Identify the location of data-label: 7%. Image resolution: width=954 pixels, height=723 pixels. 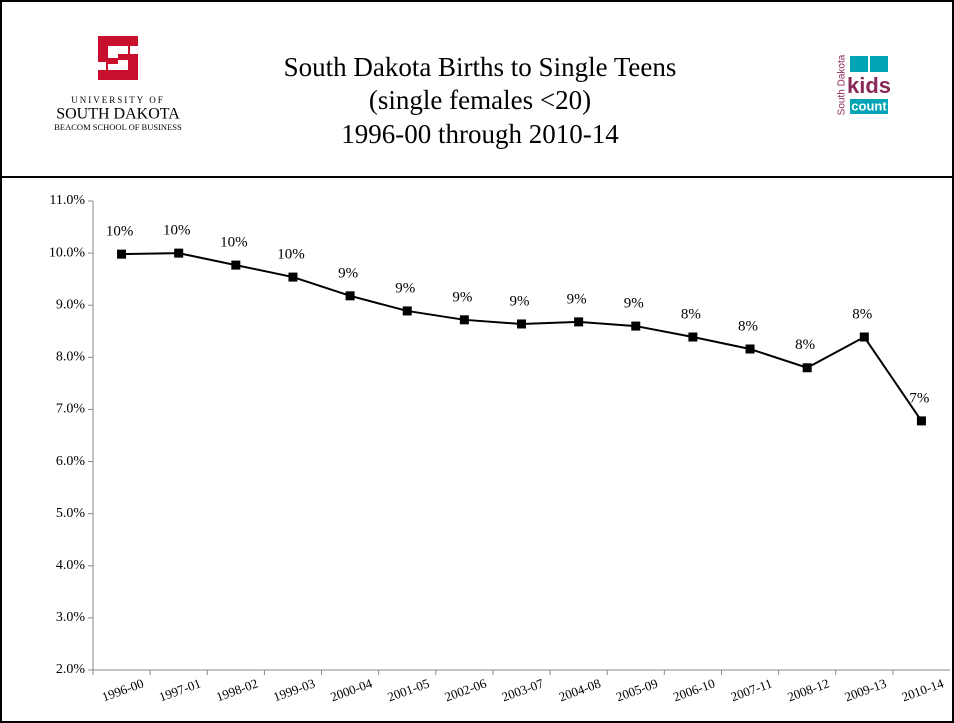
(919, 398).